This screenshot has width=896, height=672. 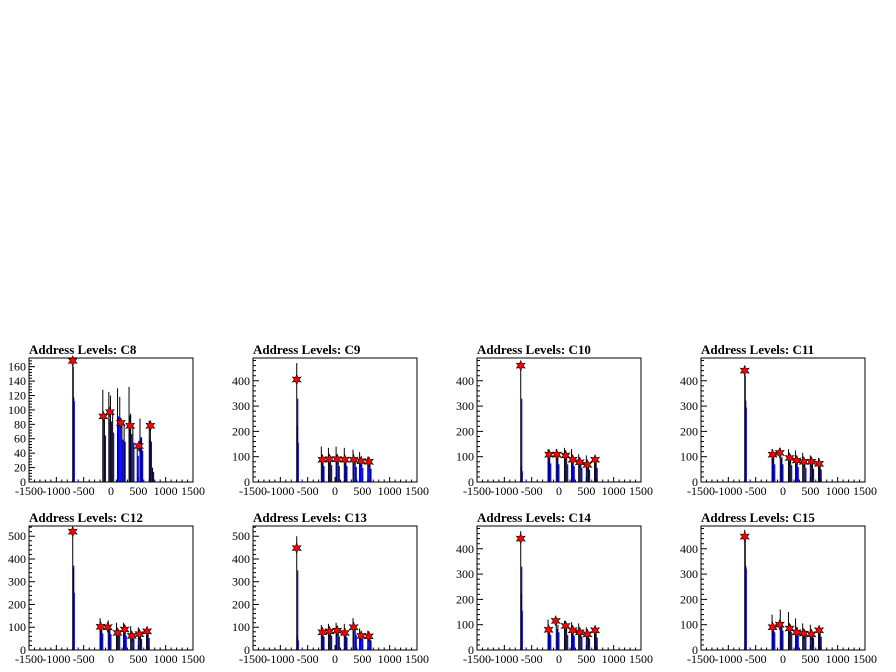 I want to click on chart-title: Address Levels: C10, so click(x=534, y=349).